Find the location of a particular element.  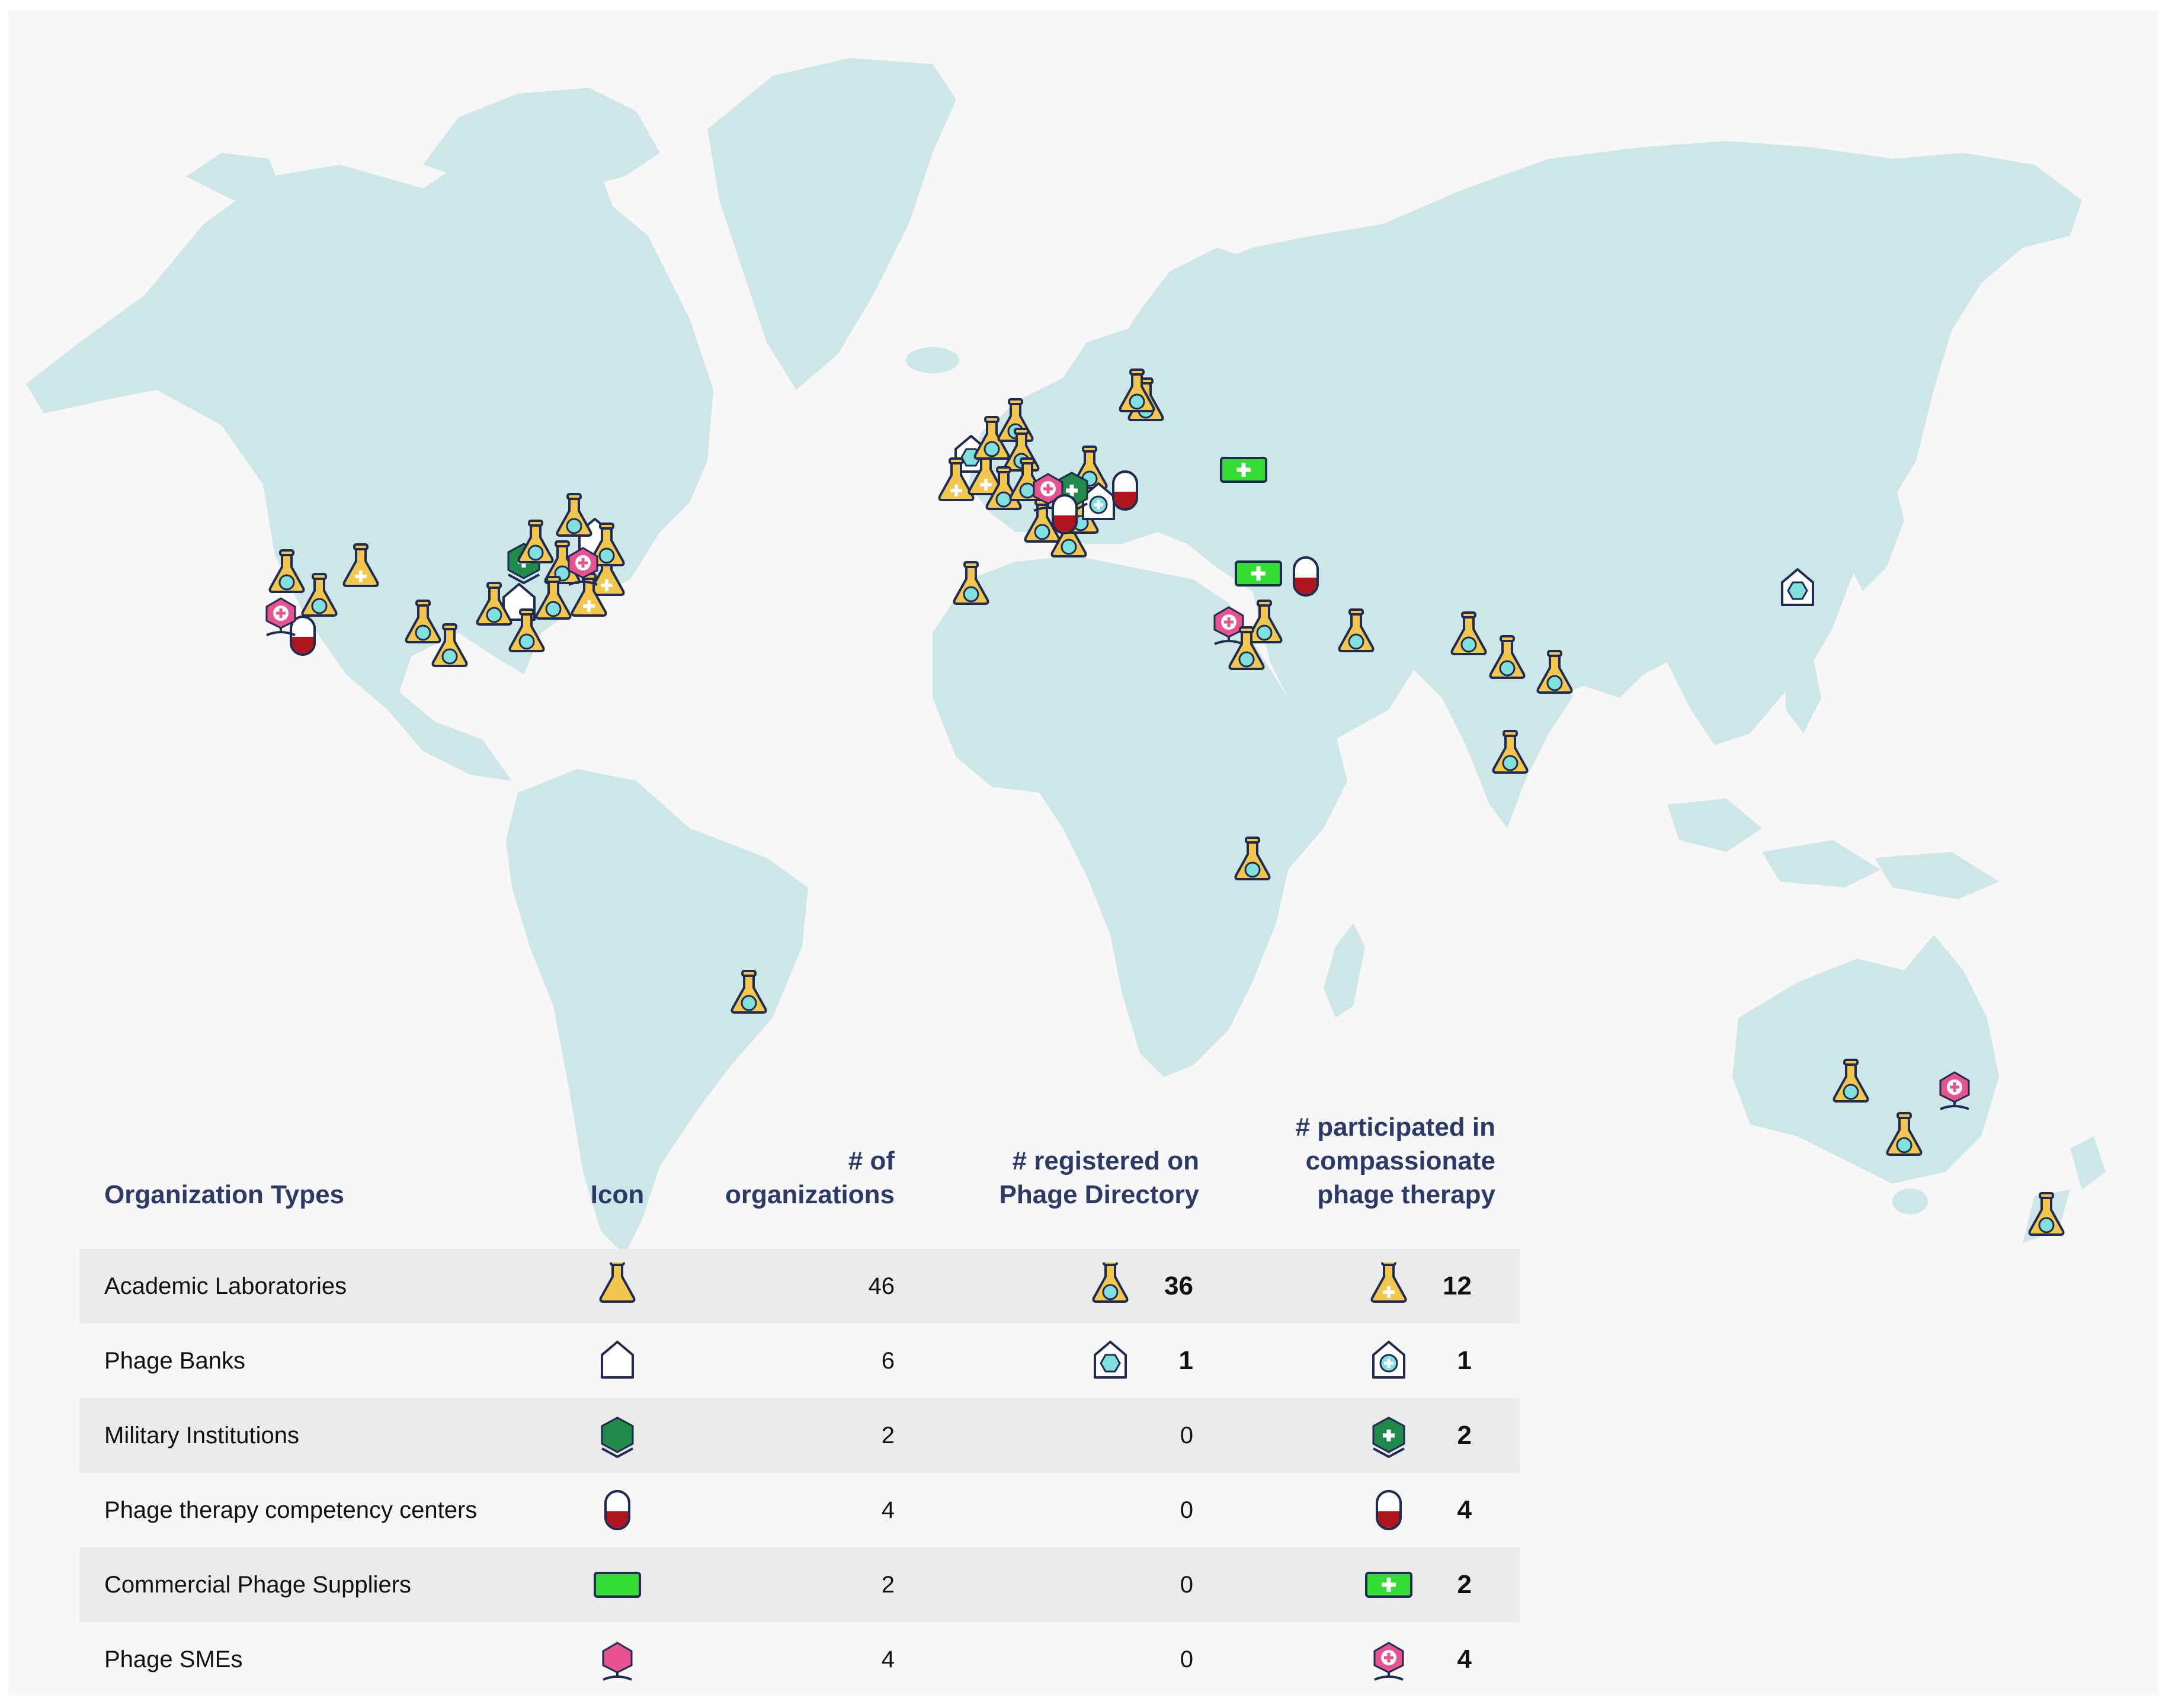

legend-row-commercial-suppliers: Commercial Phage Suppliers 2 0 2 is located at coordinates (799, 1584).